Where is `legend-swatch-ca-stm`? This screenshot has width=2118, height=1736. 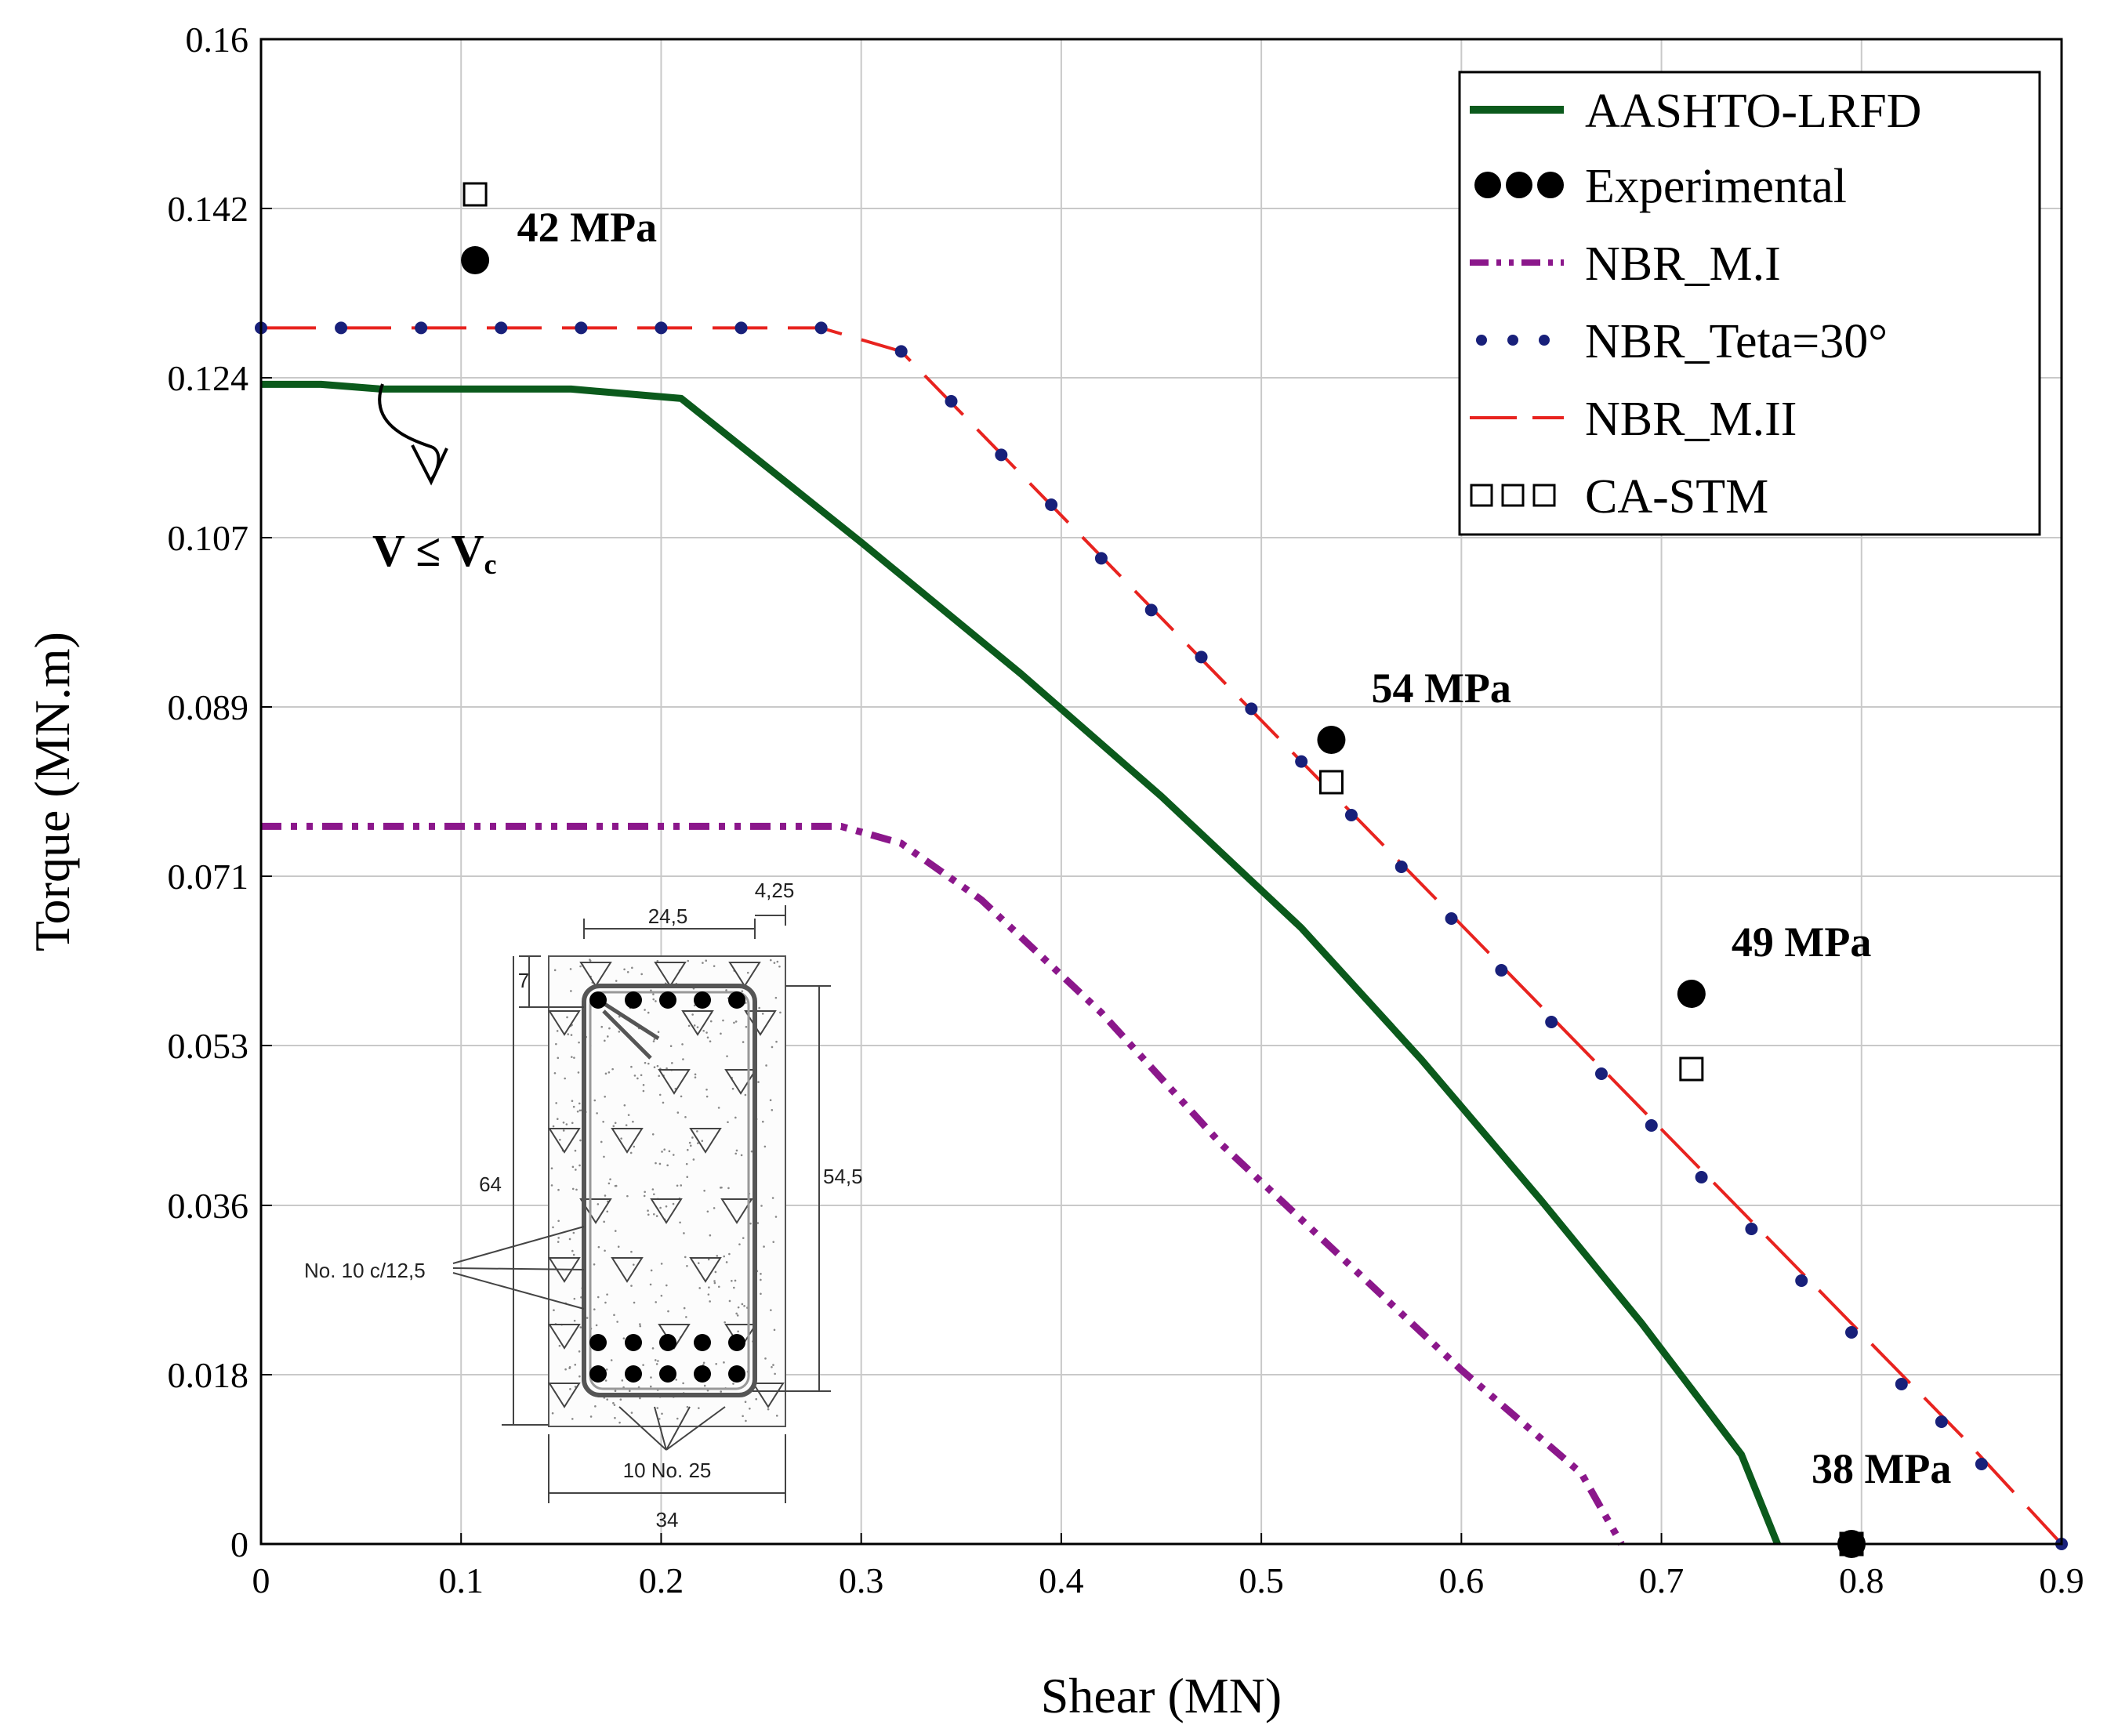
legend-swatch-ca-stm is located at coordinates (1481, 495).